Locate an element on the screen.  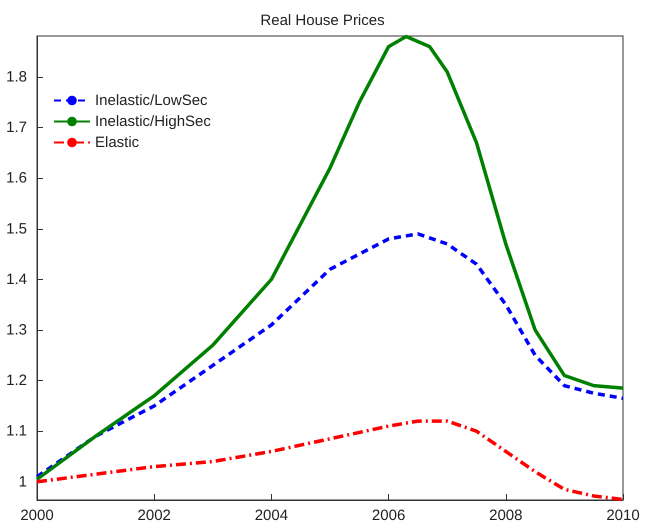
y-tick-label: 1.4 is located at coordinates (16, 279).